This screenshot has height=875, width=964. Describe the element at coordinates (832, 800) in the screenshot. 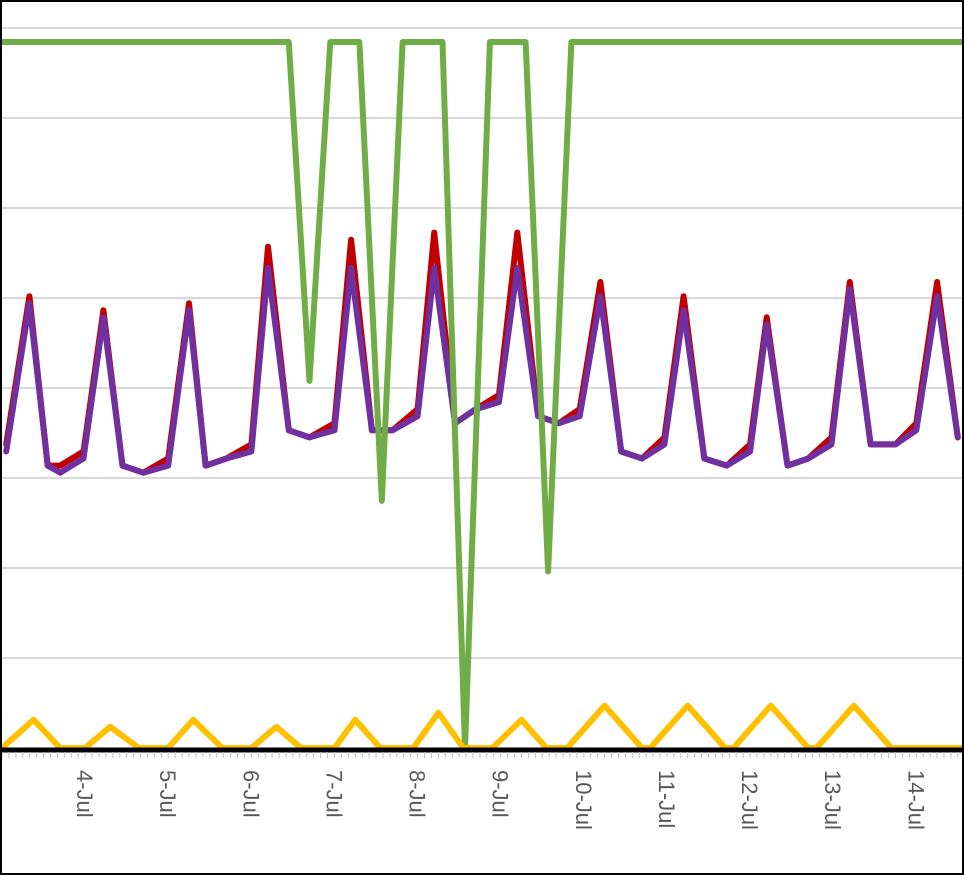

I see `x-tick-label: 13-Jul` at that location.